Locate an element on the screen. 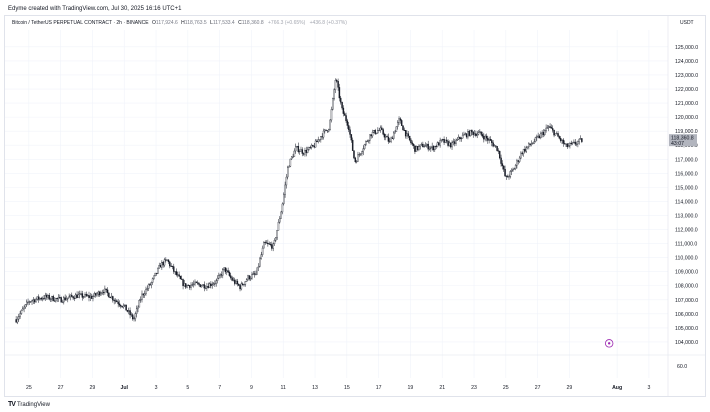  price-tick-label: 124,000.0 is located at coordinates (686, 62).